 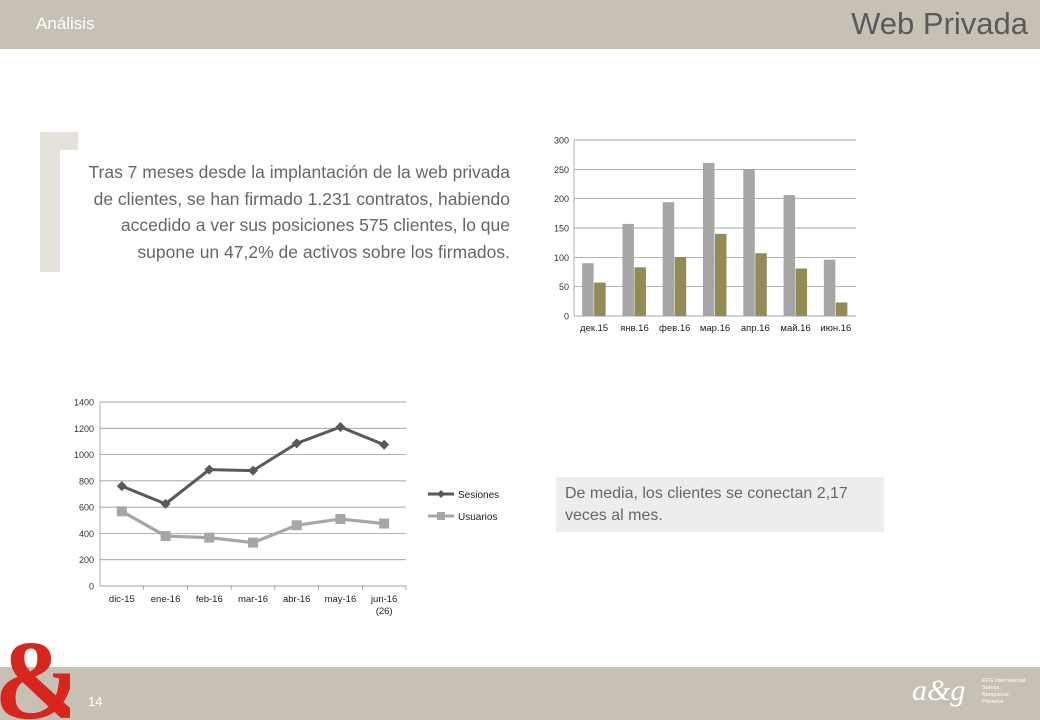 What do you see at coordinates (384, 611) in the screenshot?
I see `x-tick-note: (26)` at bounding box center [384, 611].